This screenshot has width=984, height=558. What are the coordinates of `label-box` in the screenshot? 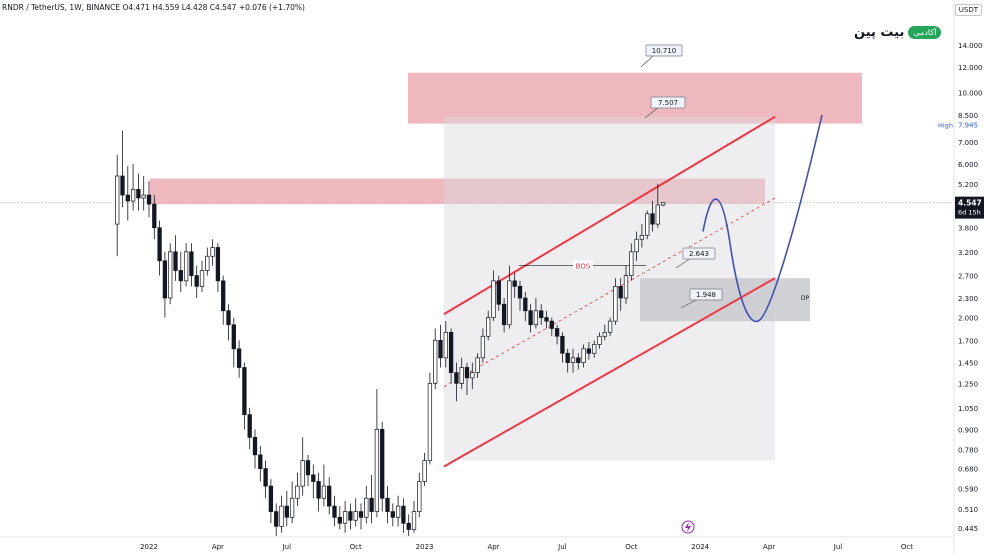 It's located at (706, 294).